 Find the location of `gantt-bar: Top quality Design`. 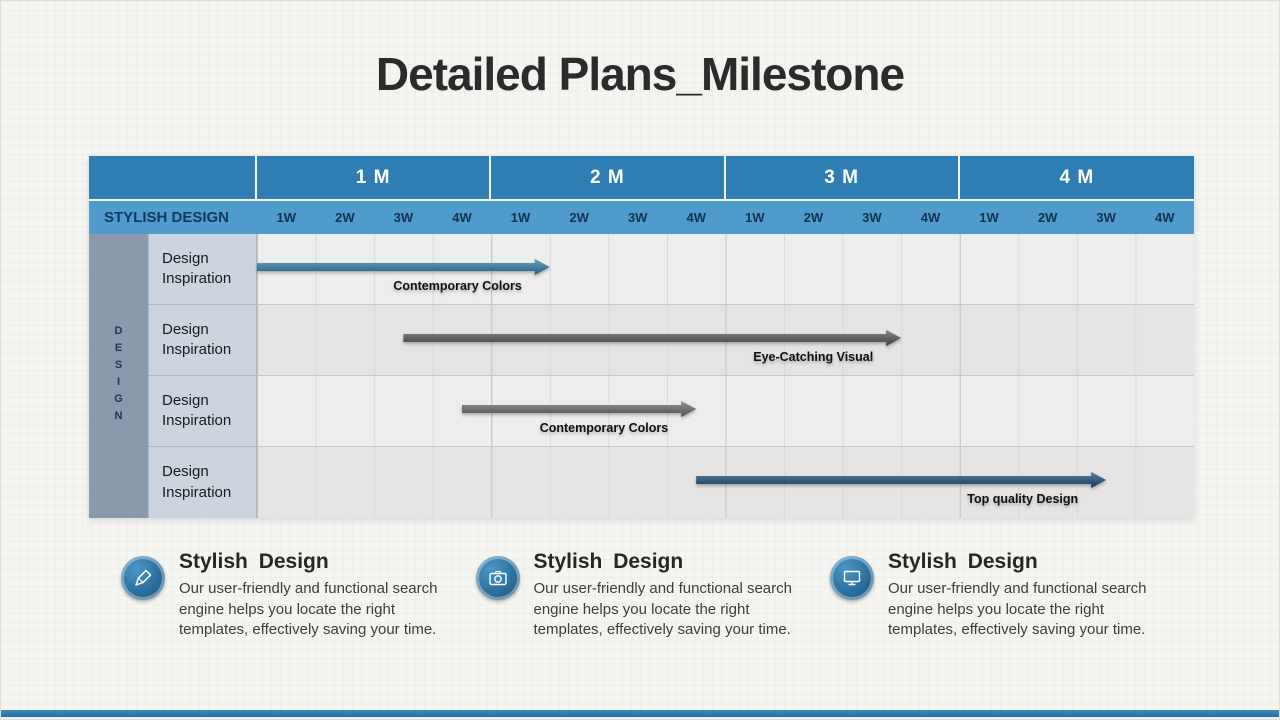

gantt-bar: Top quality Design is located at coordinates (901, 489).